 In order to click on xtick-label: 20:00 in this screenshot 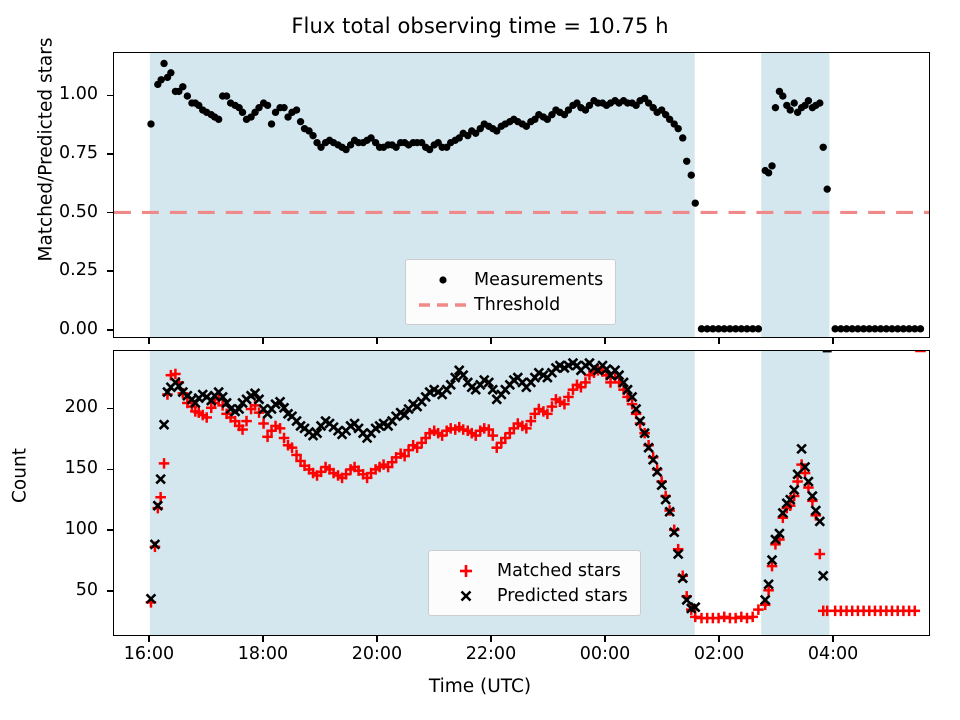, I will do `click(377, 654)`.